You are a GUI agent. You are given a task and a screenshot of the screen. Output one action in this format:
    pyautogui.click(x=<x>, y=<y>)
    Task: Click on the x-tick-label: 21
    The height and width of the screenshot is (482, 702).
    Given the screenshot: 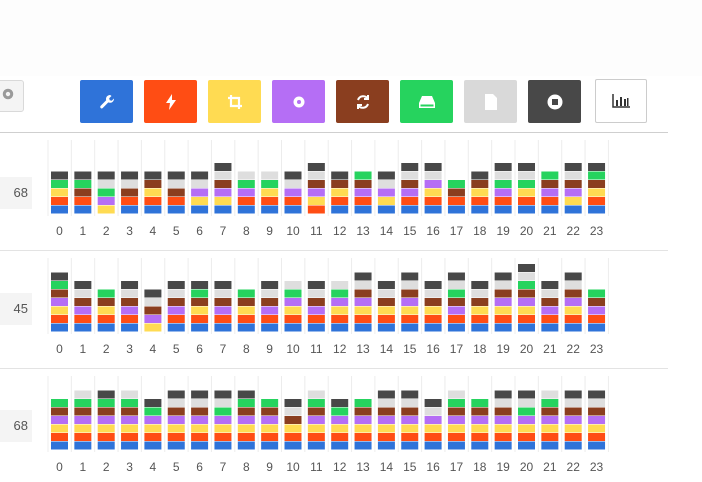 What is the action you would take?
    pyautogui.click(x=550, y=231)
    